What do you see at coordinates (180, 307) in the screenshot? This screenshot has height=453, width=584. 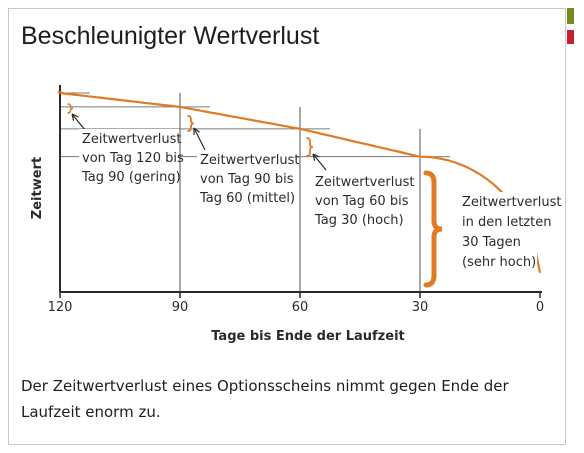 I see `x-tick-label: 90` at bounding box center [180, 307].